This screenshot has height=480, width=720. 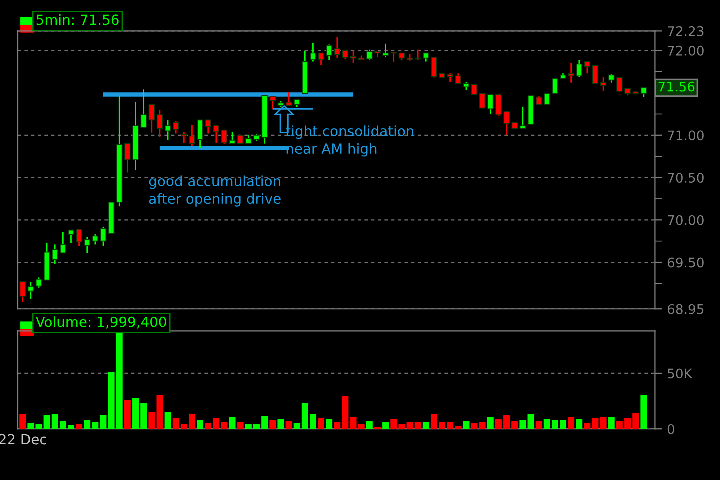 I want to click on y-tick-label: 72.00, so click(x=686, y=51).